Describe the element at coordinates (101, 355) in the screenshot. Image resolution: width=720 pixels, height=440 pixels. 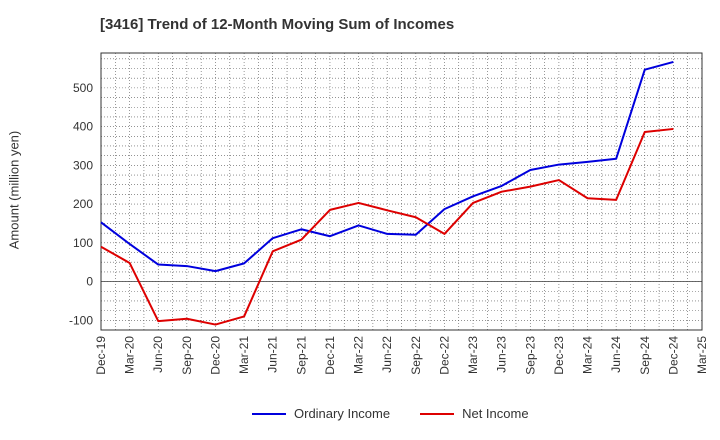
I see `x-tick-label: Dec-19` at that location.